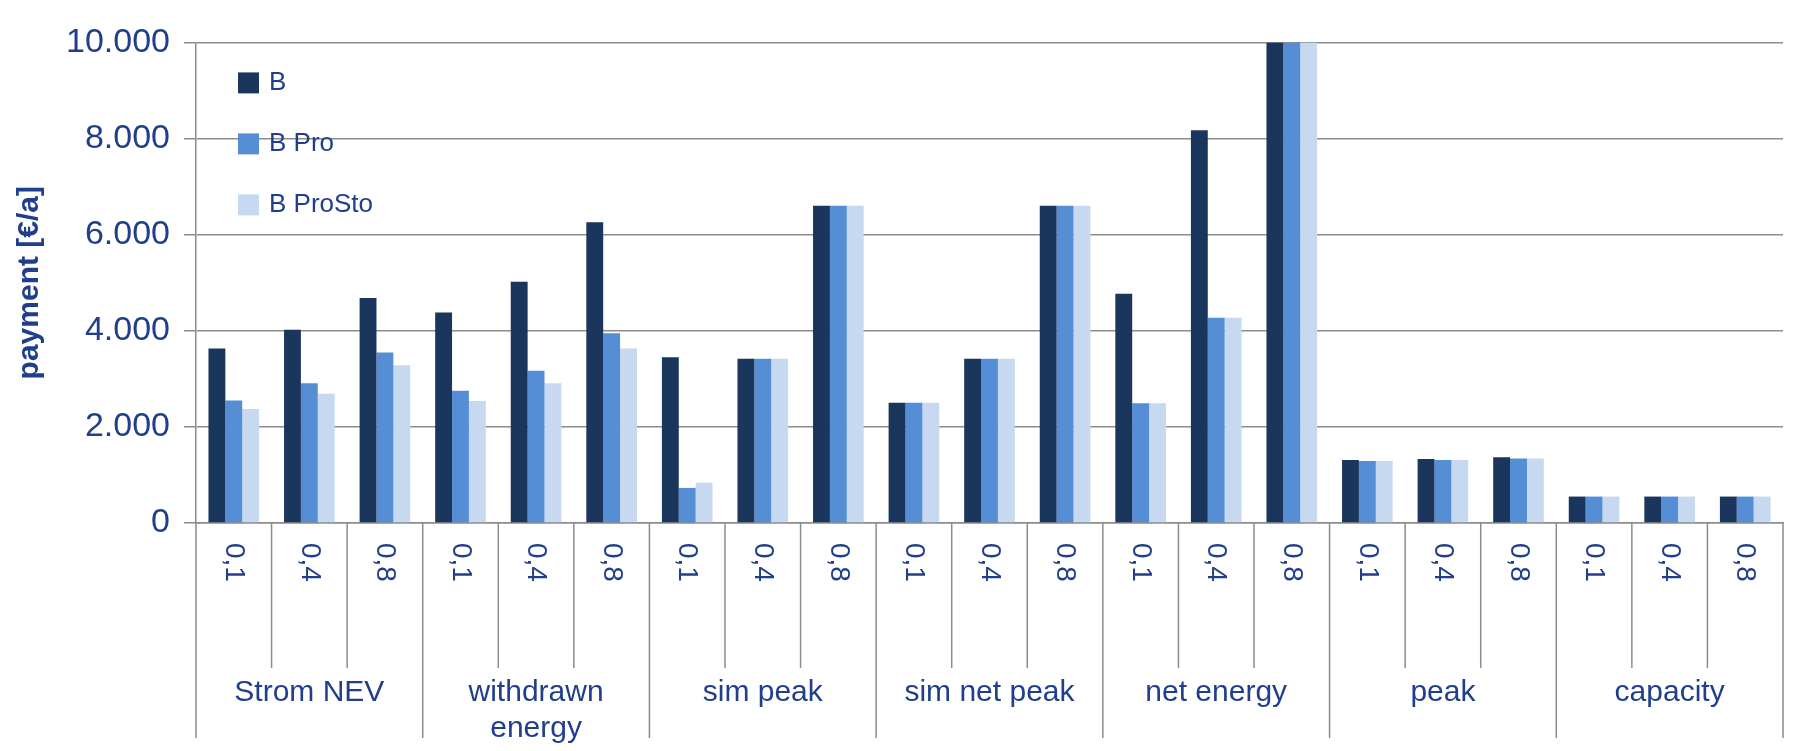  What do you see at coordinates (127, 232) in the screenshot?
I see `y-tick-label: 6.000` at bounding box center [127, 232].